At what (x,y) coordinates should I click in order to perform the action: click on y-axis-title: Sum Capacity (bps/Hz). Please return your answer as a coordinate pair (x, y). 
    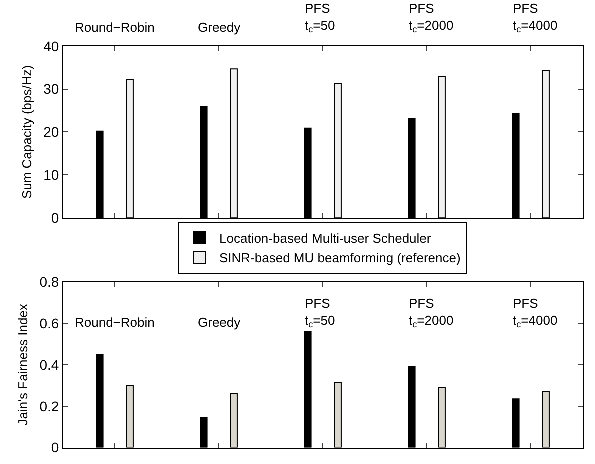
    Looking at the image, I should click on (27, 132).